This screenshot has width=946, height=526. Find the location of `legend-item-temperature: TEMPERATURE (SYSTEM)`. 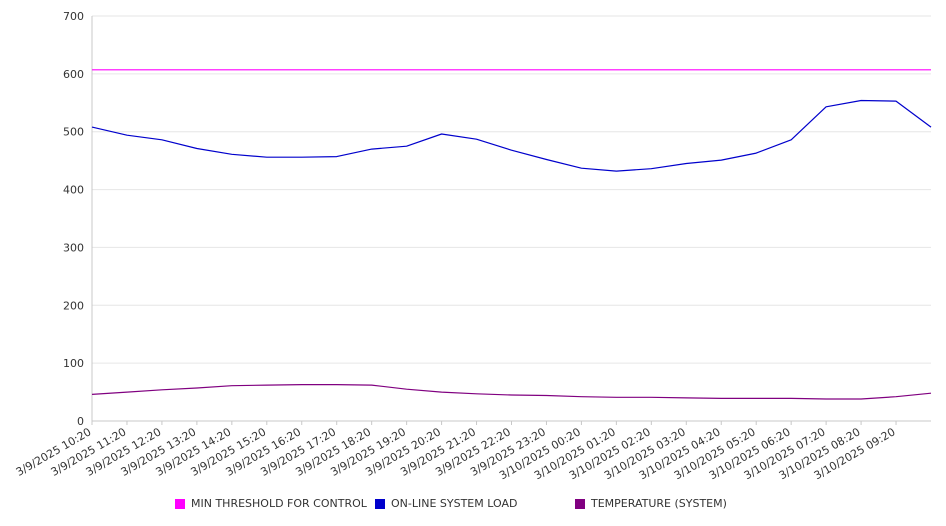

legend-item-temperature: TEMPERATURE (SYSTEM) is located at coordinates (651, 503).